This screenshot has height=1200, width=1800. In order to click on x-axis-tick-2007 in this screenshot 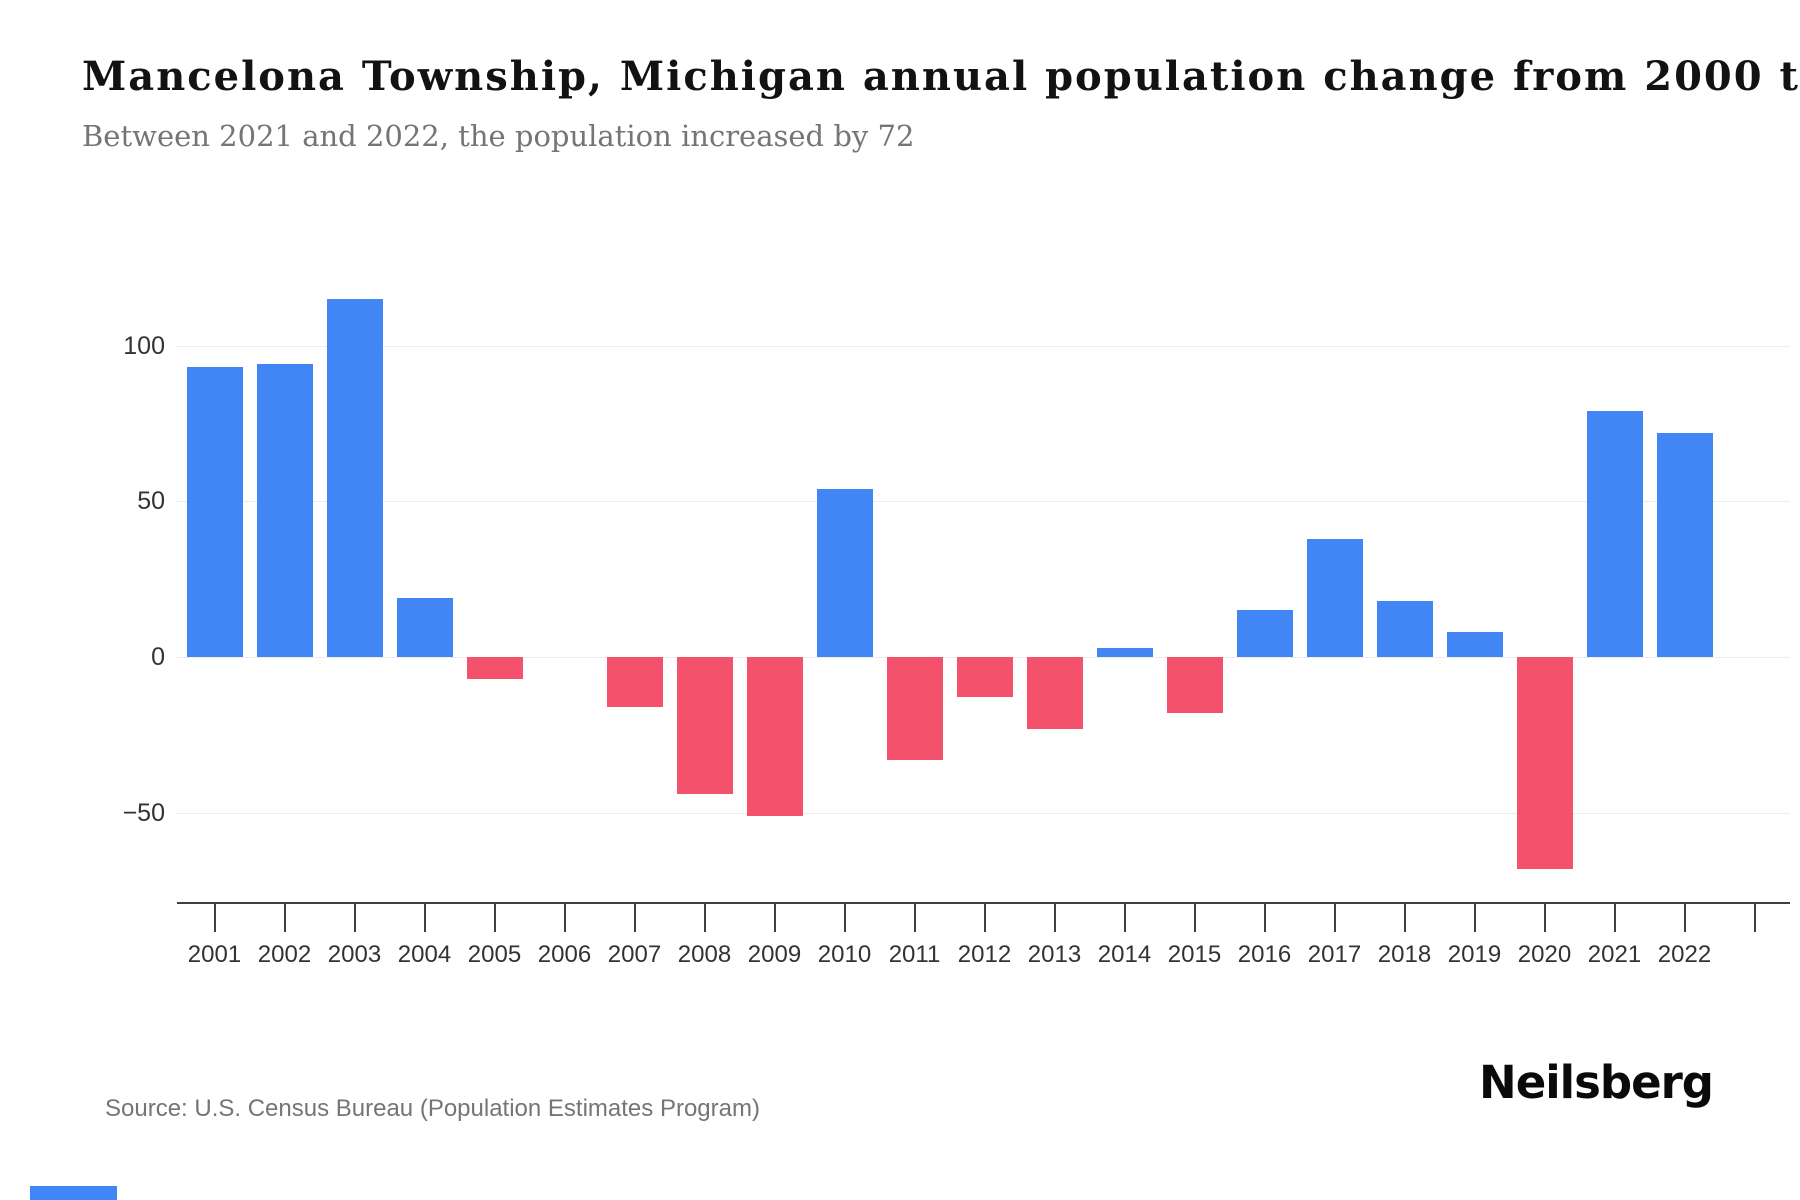, I will do `click(634, 918)`.